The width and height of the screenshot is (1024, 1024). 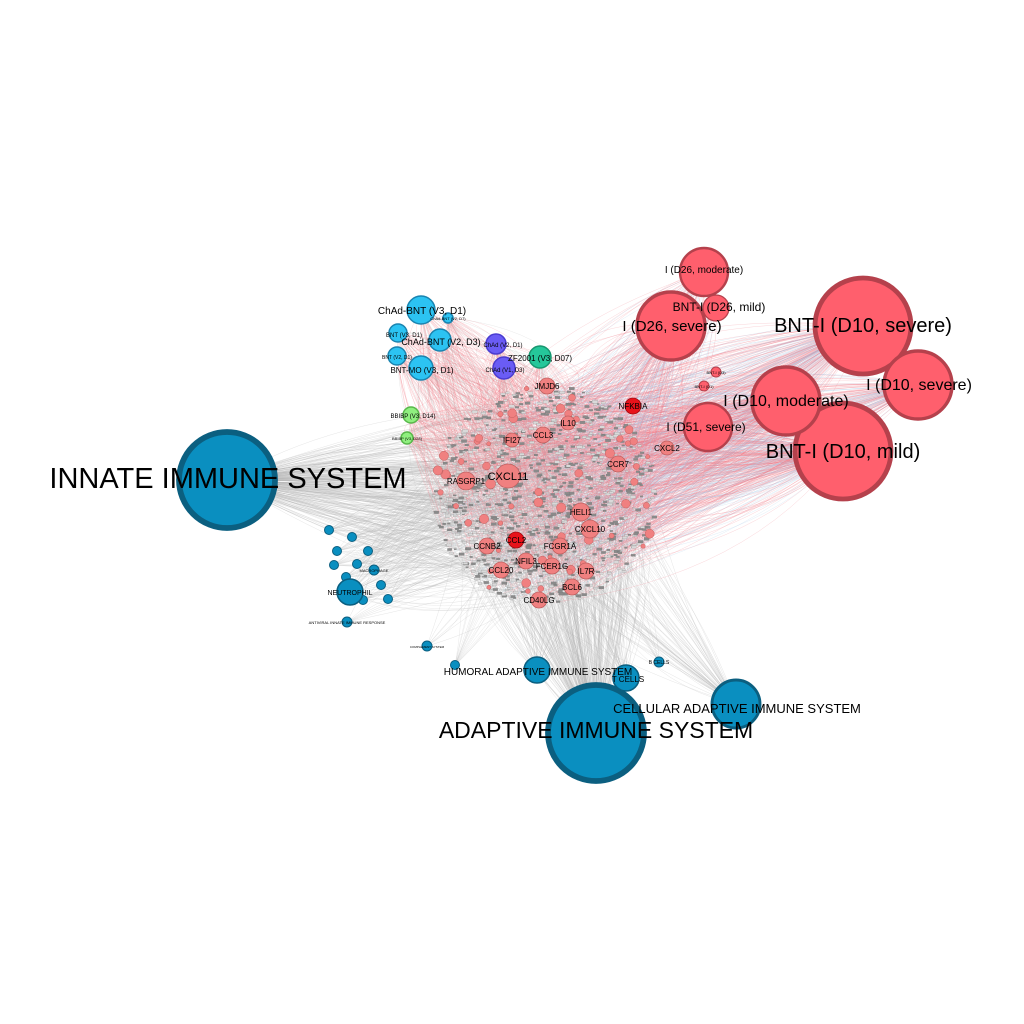 I want to click on gene-label-nfkbia: NFKBIA, so click(x=634, y=406).